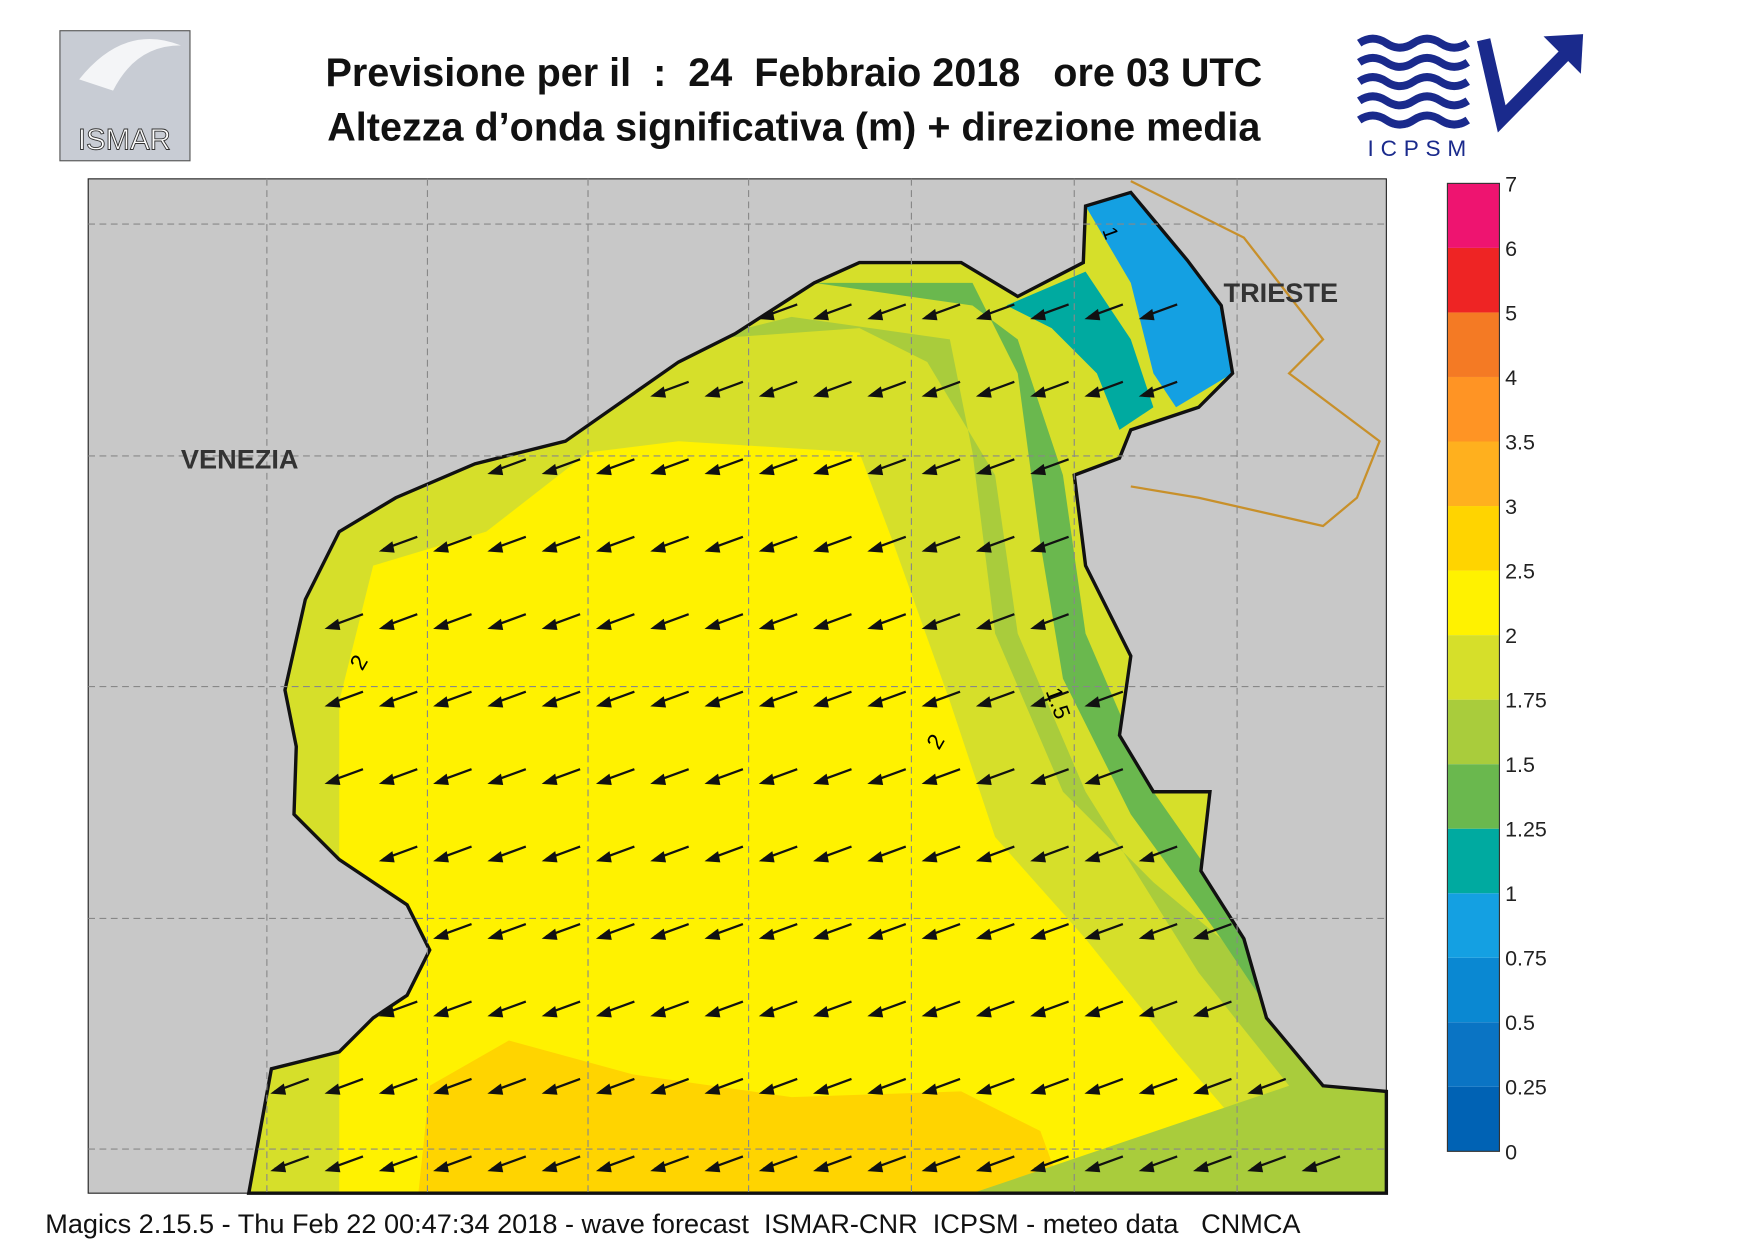 The height and width of the screenshot is (1242, 1755). I want to click on colorbar-label: 1.25, so click(1526, 830).